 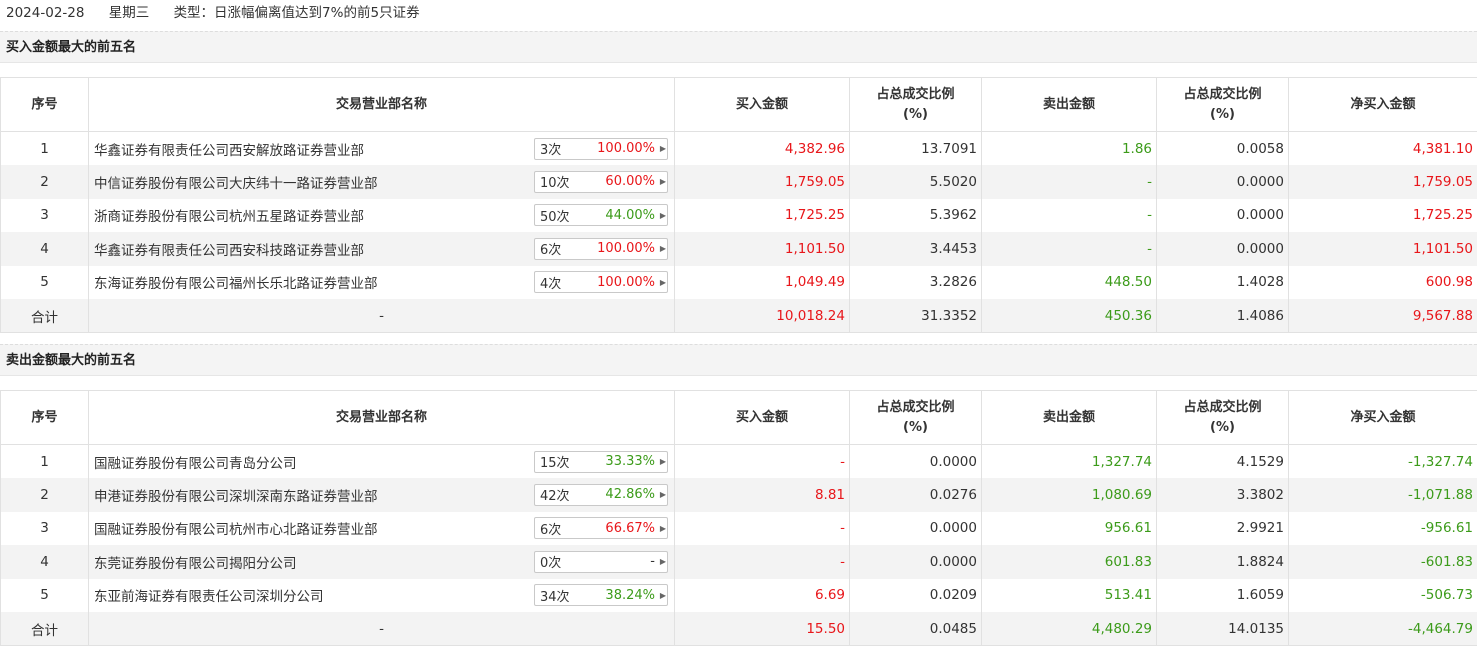 I want to click on appearance-count: 34次, so click(x=555, y=597).